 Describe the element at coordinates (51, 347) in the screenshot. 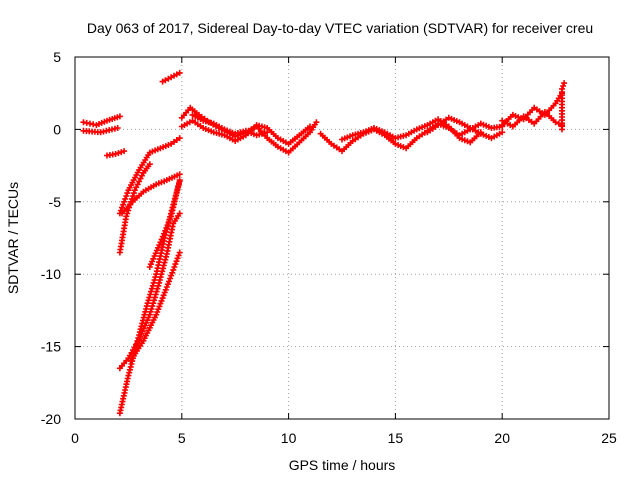

I see `y-tick-label: -15` at that location.